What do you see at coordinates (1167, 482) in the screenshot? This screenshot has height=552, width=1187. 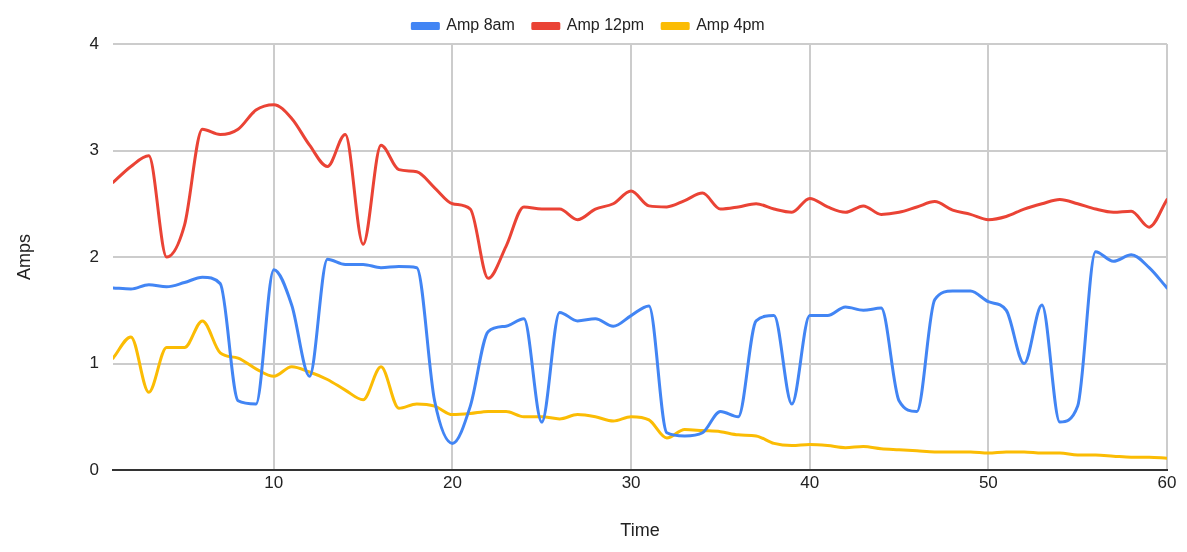 I see `x-tick-label: 60` at bounding box center [1167, 482].